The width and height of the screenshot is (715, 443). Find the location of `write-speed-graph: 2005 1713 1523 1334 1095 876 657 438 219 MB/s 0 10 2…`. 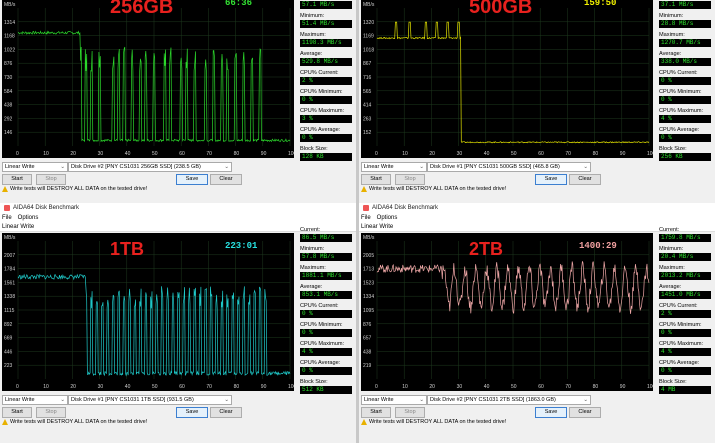

write-speed-graph: 2005 1713 1523 1334 1095 876 657 438 219 MB/s 0 10 2… is located at coordinates (507, 312).